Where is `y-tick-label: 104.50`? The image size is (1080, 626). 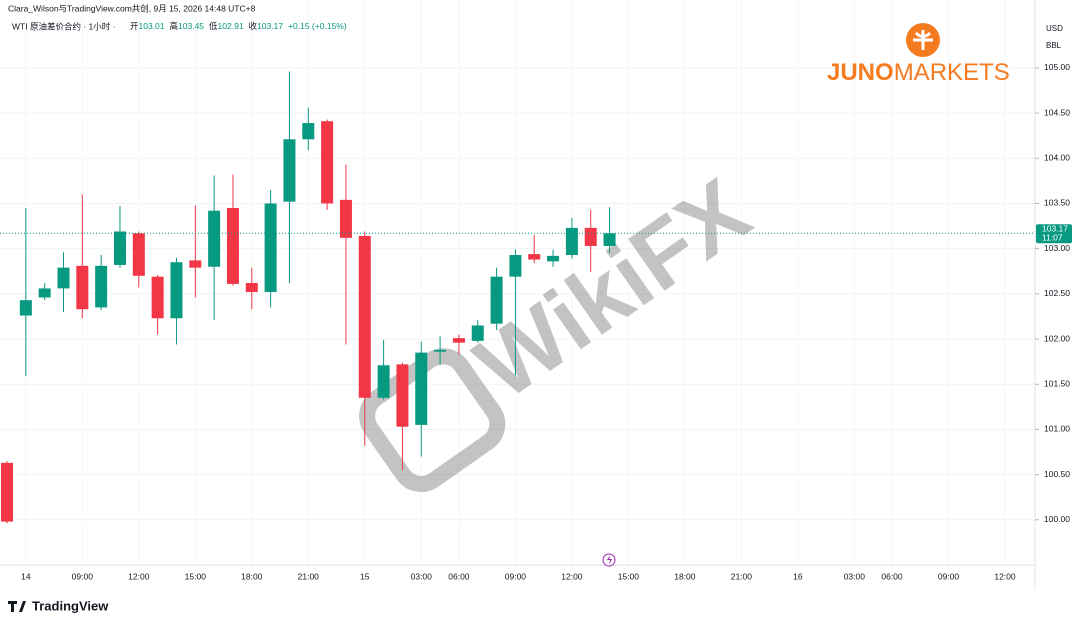 y-tick-label: 104.50 is located at coordinates (1057, 112).